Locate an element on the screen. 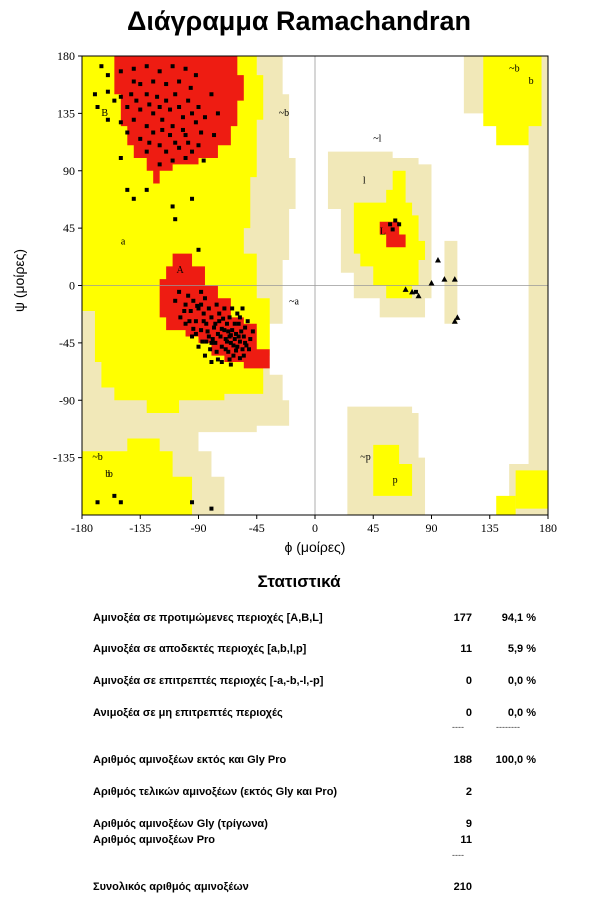  stats-label: Αριθμός αμινοξέων Pro is located at coordinates (154, 840).